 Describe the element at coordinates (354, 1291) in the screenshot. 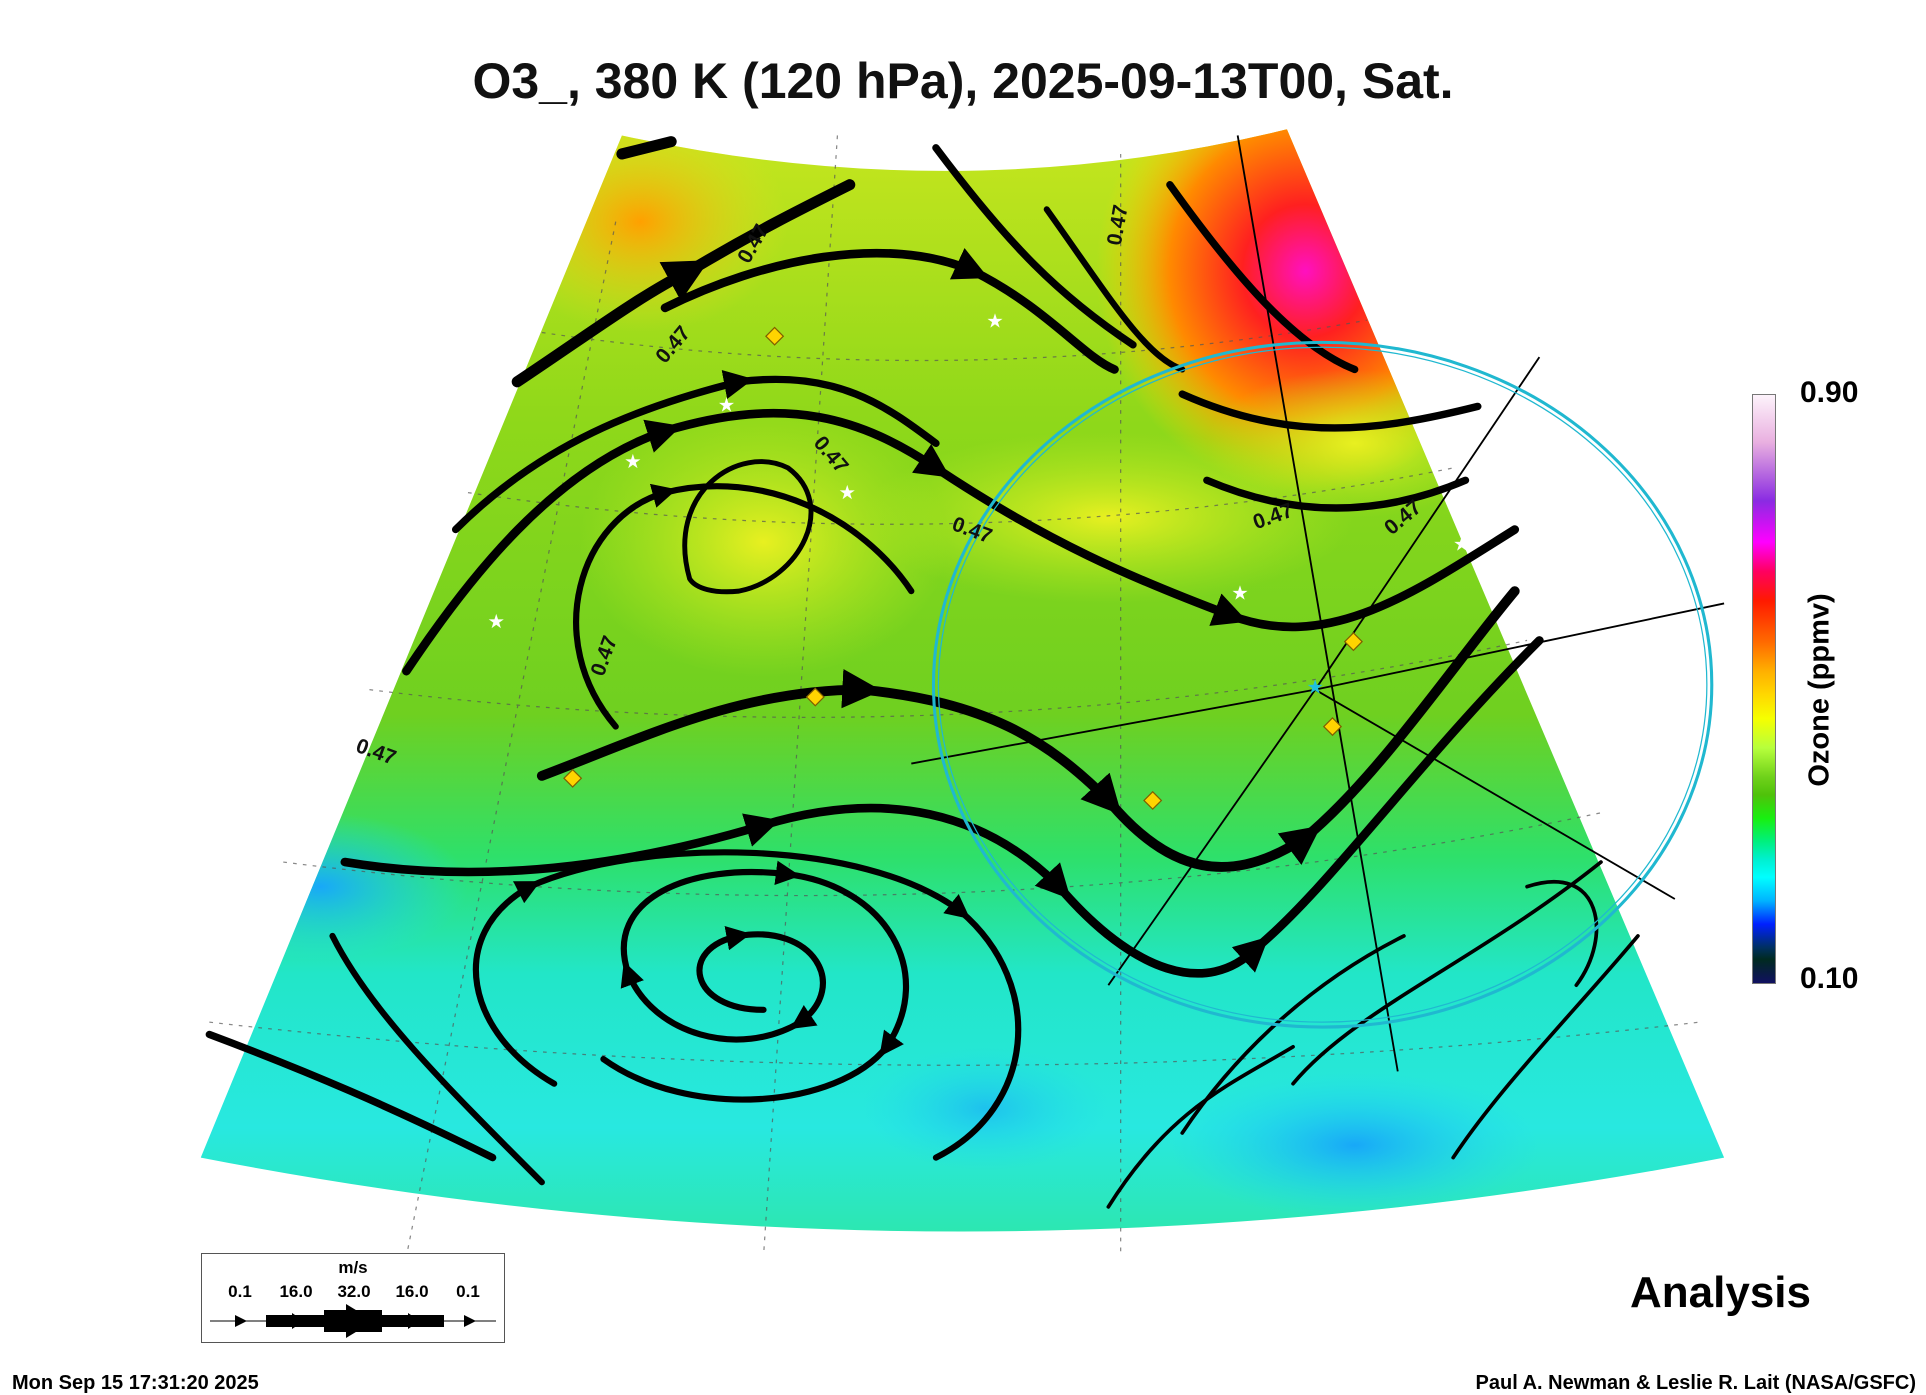

I see `wind-value: 32.0` at that location.